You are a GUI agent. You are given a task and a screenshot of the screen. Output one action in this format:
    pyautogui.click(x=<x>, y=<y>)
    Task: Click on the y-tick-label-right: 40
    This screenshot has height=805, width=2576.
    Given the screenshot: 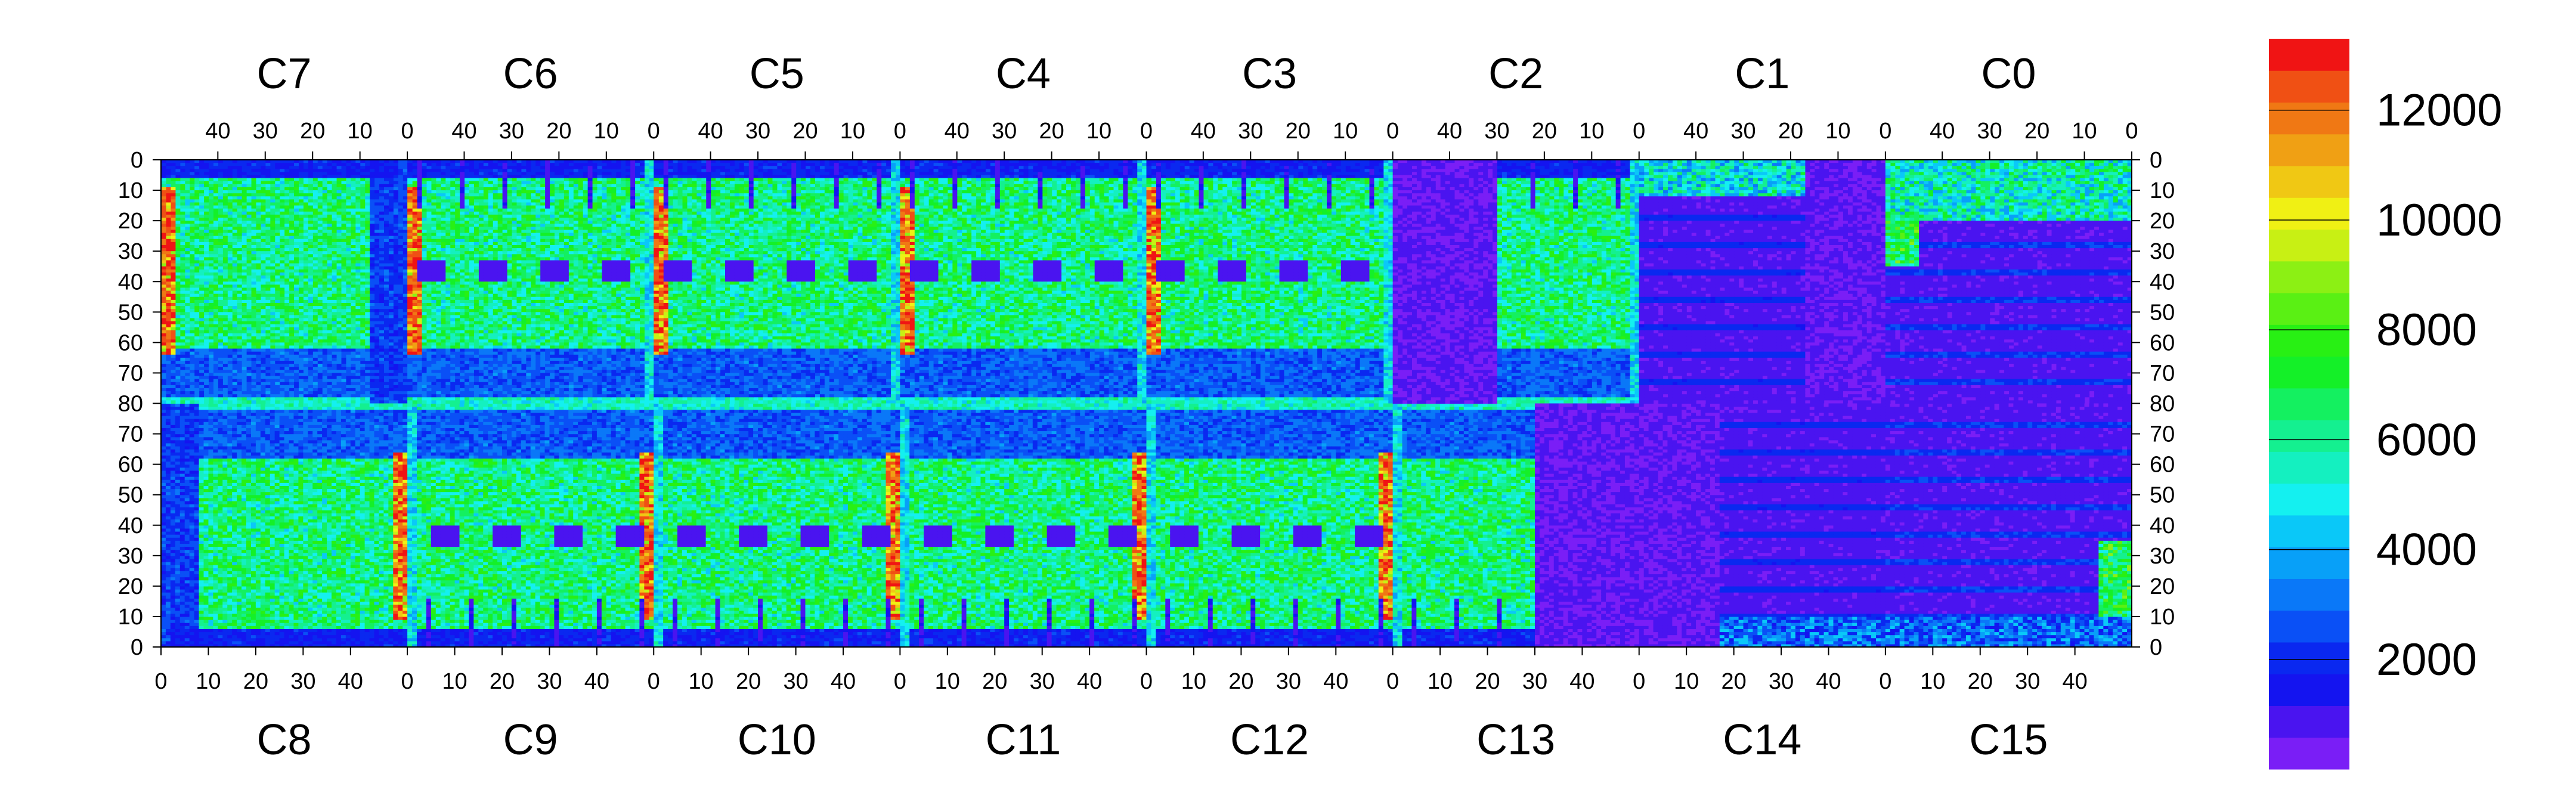 What is the action you would take?
    pyautogui.click(x=2163, y=525)
    